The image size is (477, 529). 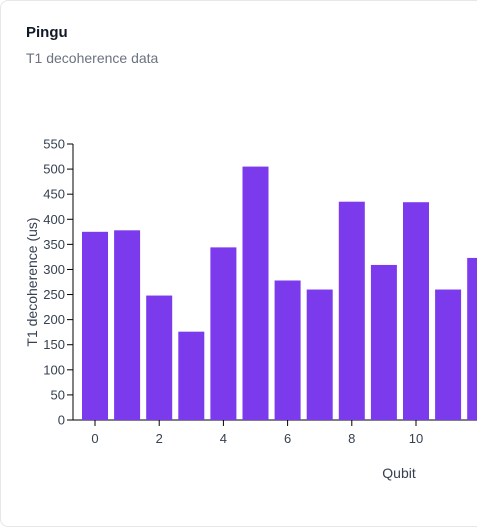 What do you see at coordinates (54, 269) in the screenshot?
I see `y-tick-label: 300` at bounding box center [54, 269].